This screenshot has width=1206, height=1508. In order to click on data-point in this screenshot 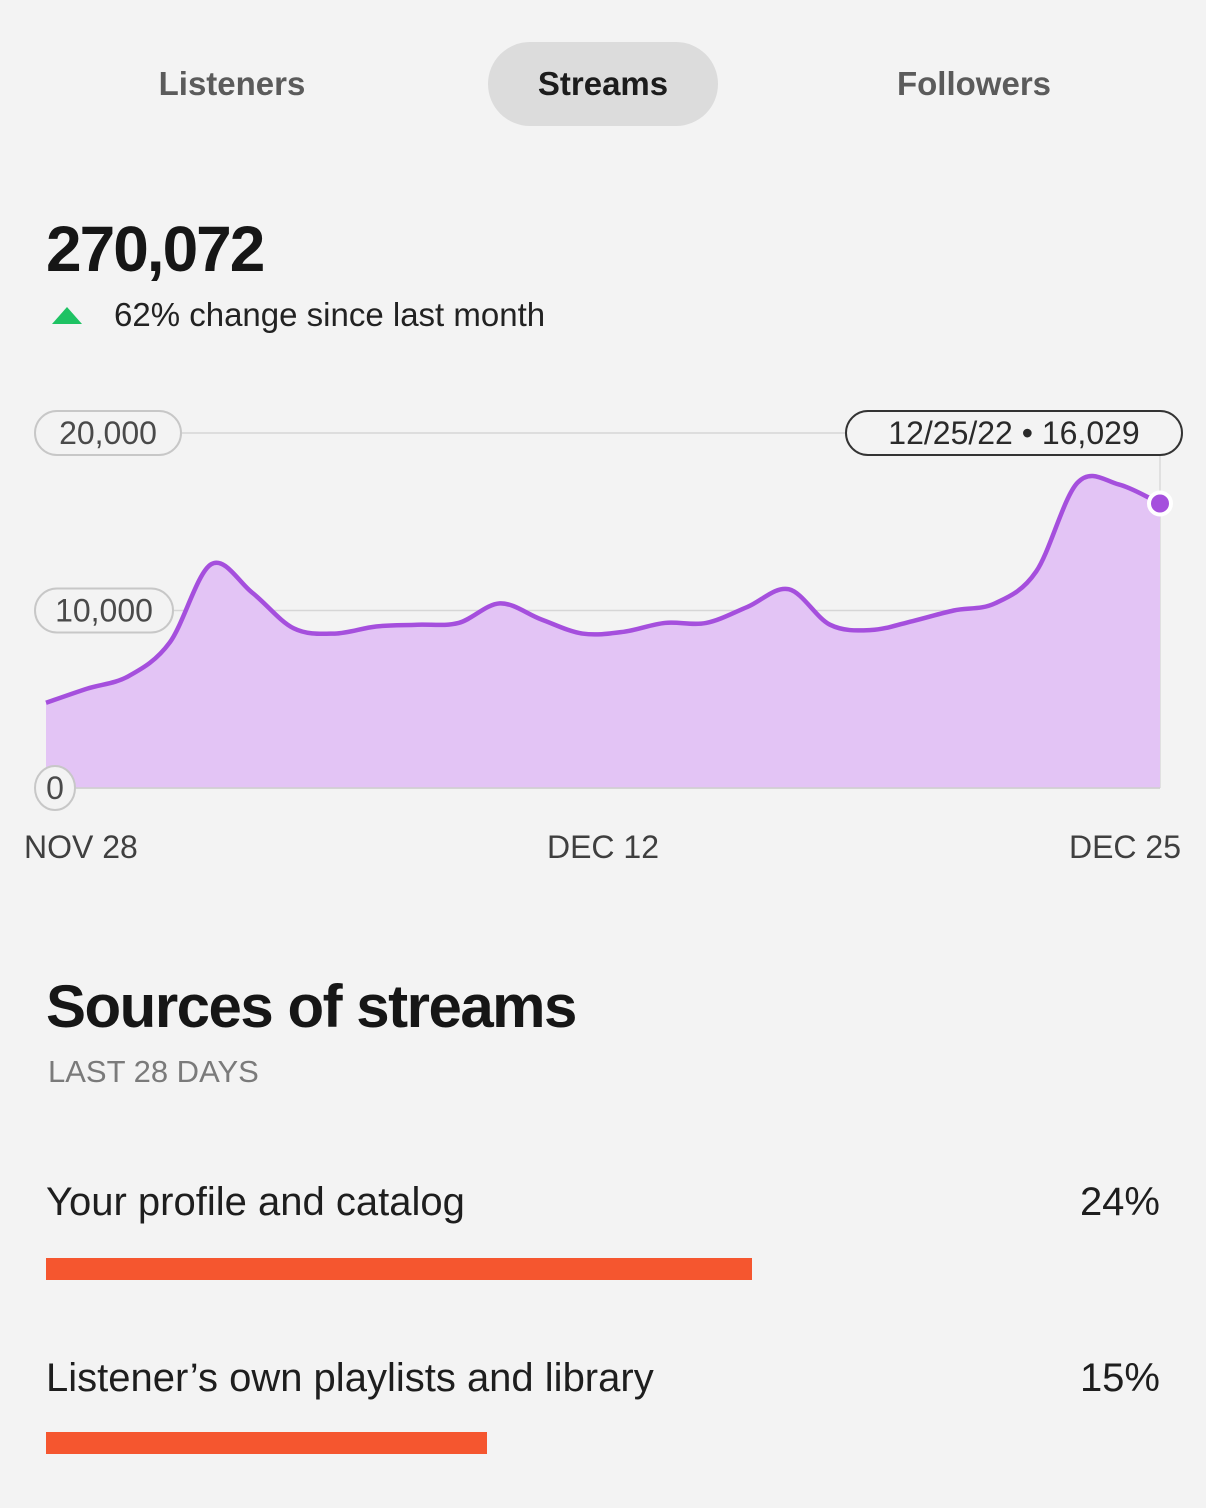, I will do `click(1160, 503)`.